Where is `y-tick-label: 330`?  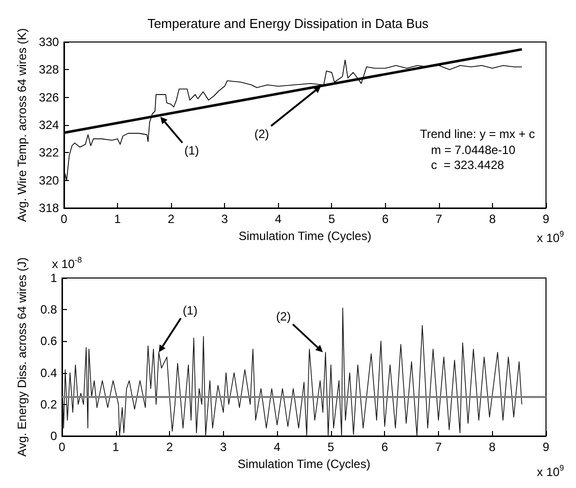
y-tick-label: 330 is located at coordinates (49, 42).